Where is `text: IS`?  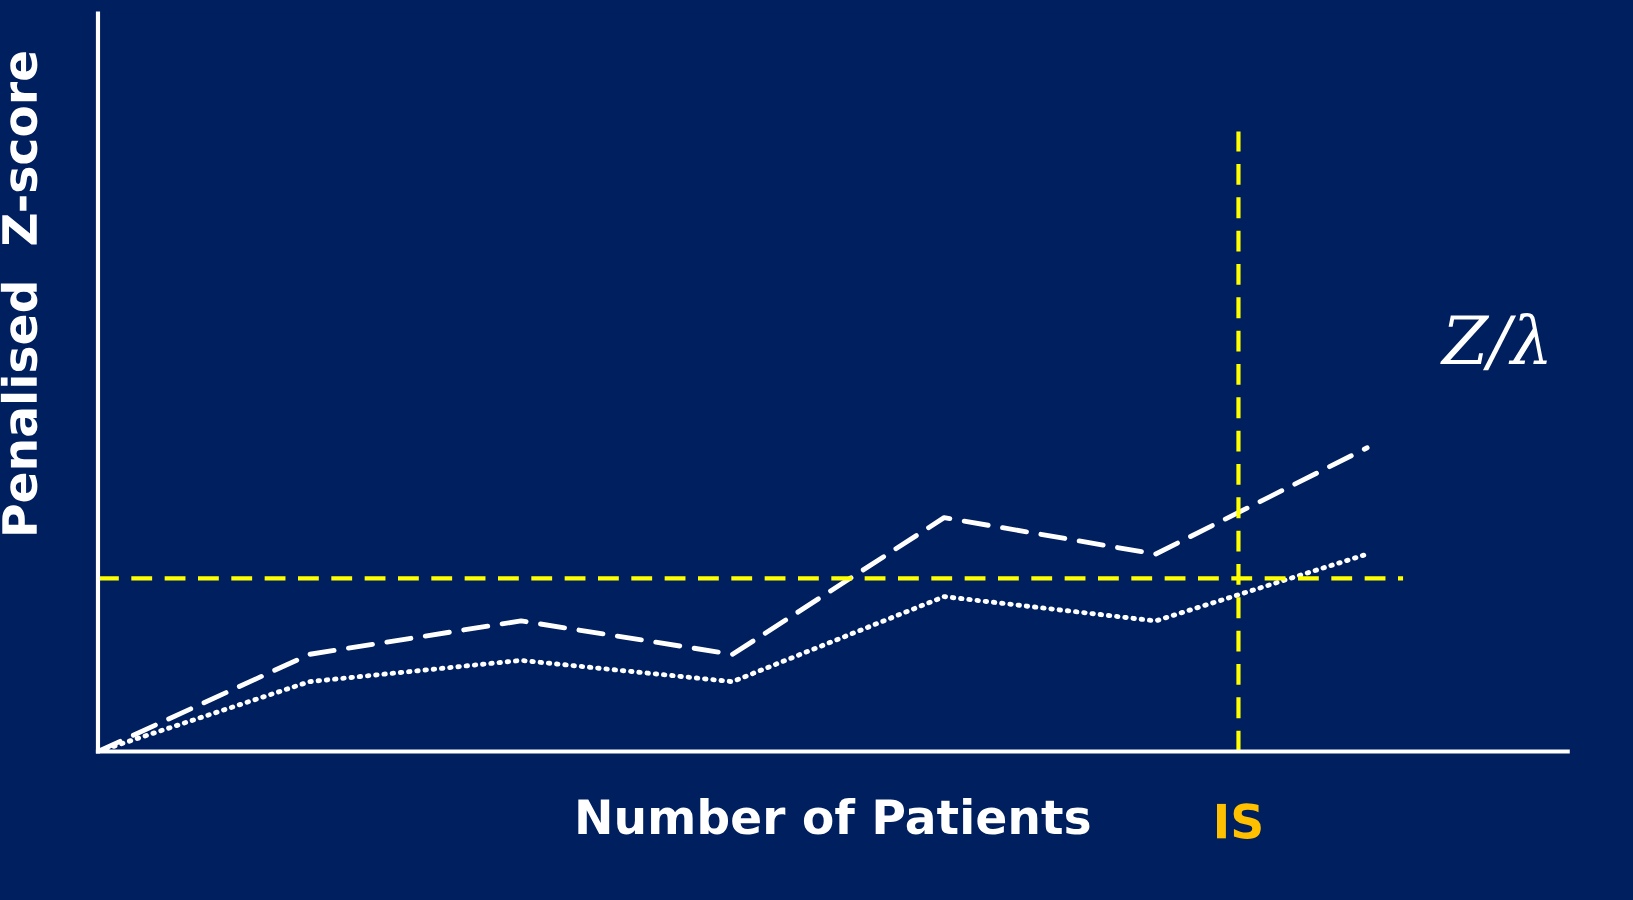
text: IS is located at coordinates (1239, 821).